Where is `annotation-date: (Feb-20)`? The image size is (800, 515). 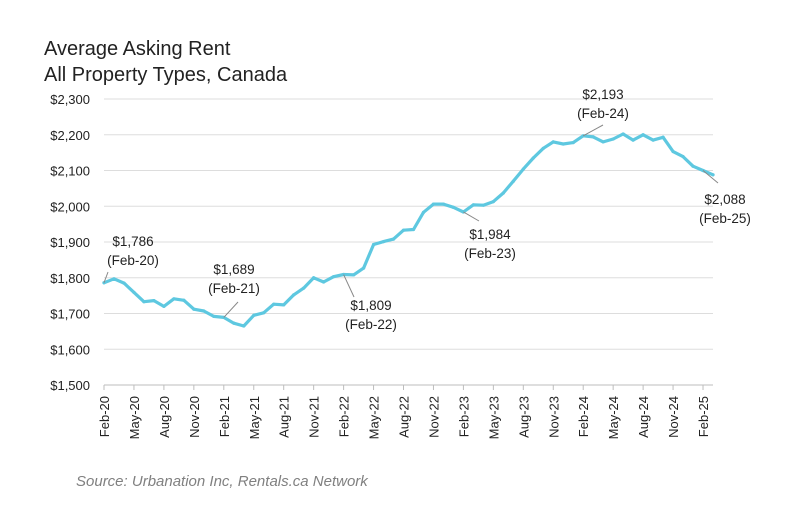
annotation-date: (Feb-20) is located at coordinates (133, 260).